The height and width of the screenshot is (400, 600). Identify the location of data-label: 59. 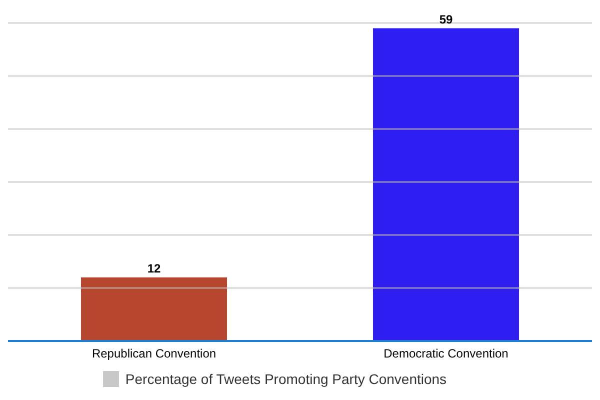
(446, 19).